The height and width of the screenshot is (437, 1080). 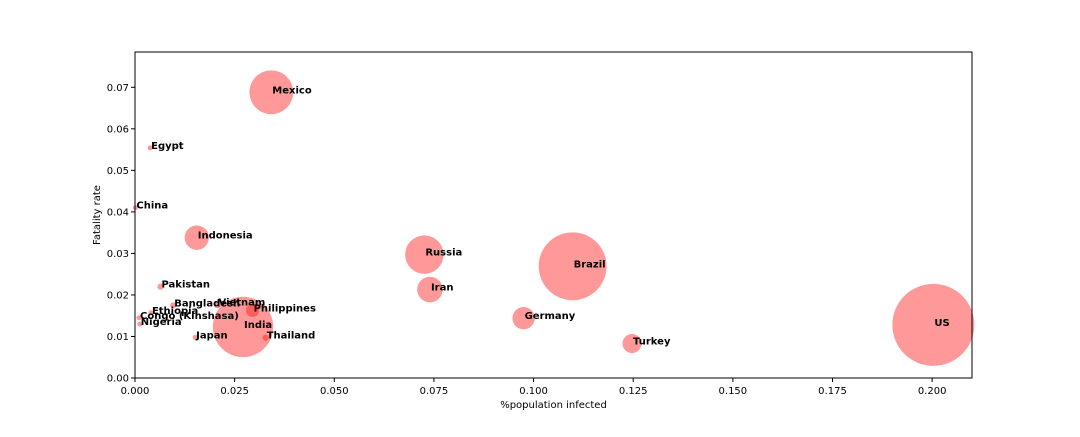 I want to click on bubble-germany, so click(x=523, y=318).